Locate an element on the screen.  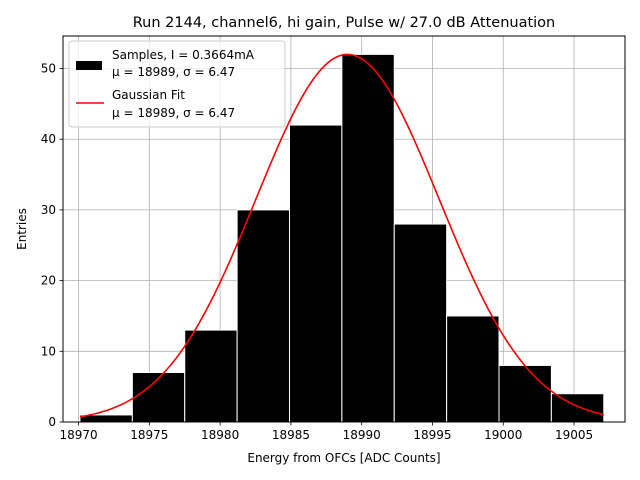
x-tick-label: 18995 is located at coordinates (432, 435).